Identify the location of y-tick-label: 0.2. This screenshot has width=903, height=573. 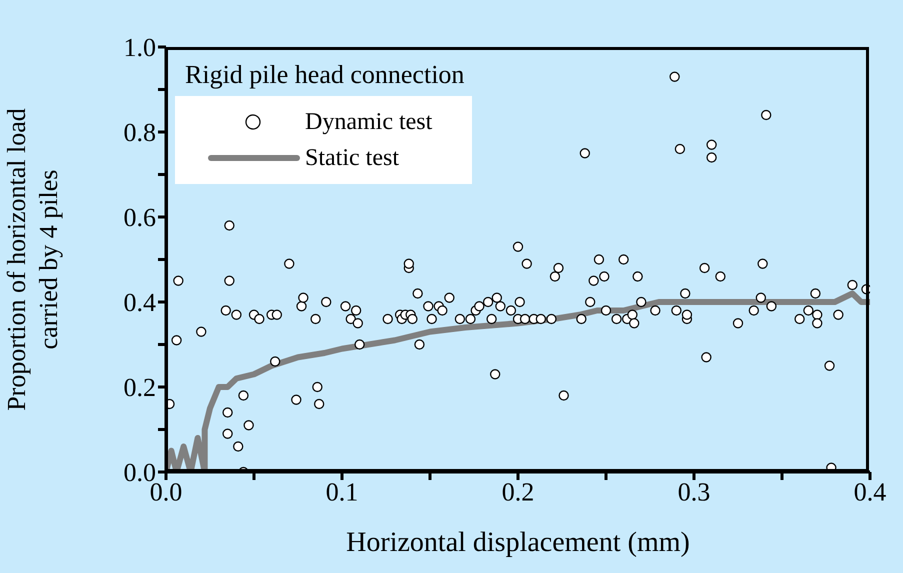
(140, 387).